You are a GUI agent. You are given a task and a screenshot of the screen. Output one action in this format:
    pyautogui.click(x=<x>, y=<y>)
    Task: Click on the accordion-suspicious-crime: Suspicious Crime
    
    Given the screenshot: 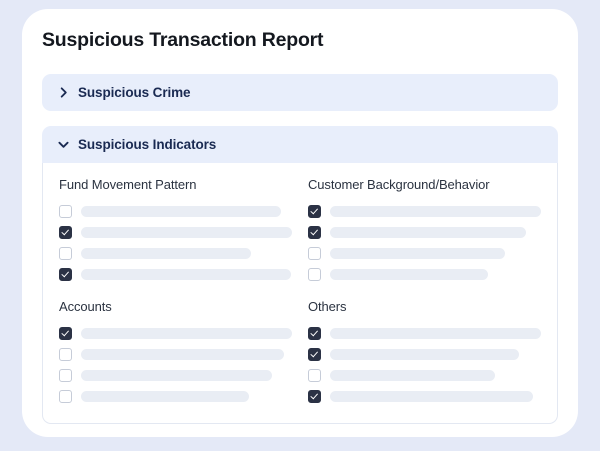 What is the action you would take?
    pyautogui.click(x=300, y=92)
    